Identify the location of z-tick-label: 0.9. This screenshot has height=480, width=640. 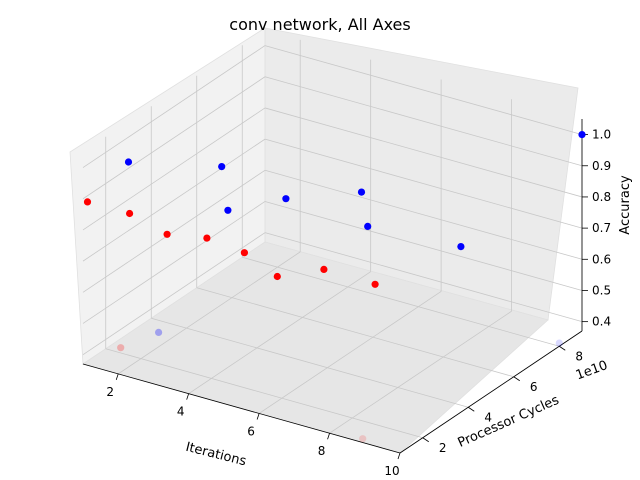
(601, 166).